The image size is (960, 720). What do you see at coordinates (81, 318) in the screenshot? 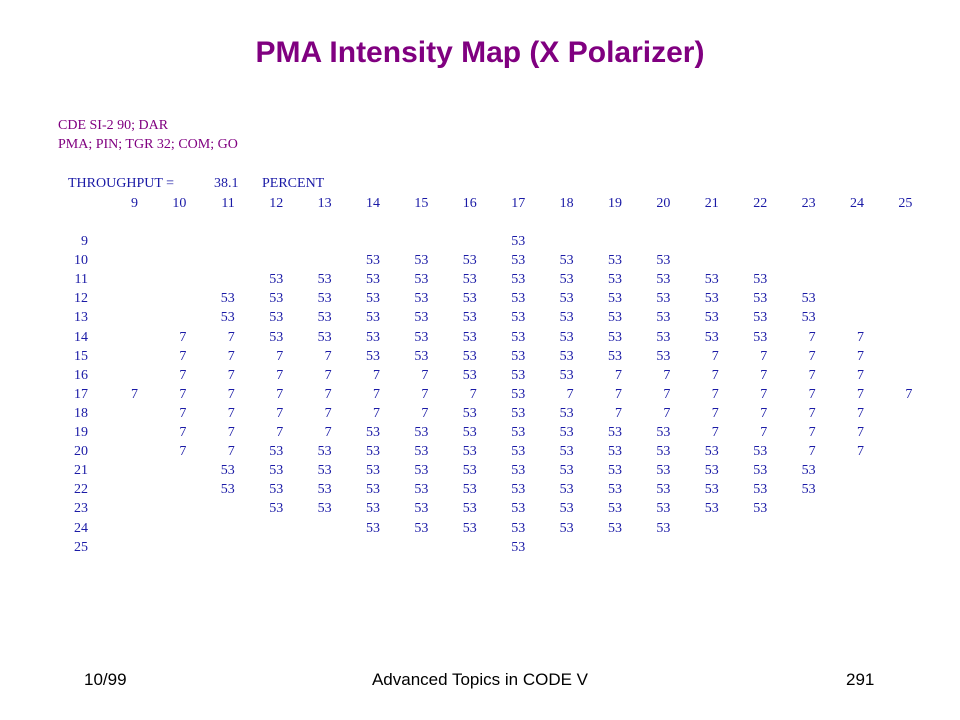
I see `row-label: 13` at bounding box center [81, 318].